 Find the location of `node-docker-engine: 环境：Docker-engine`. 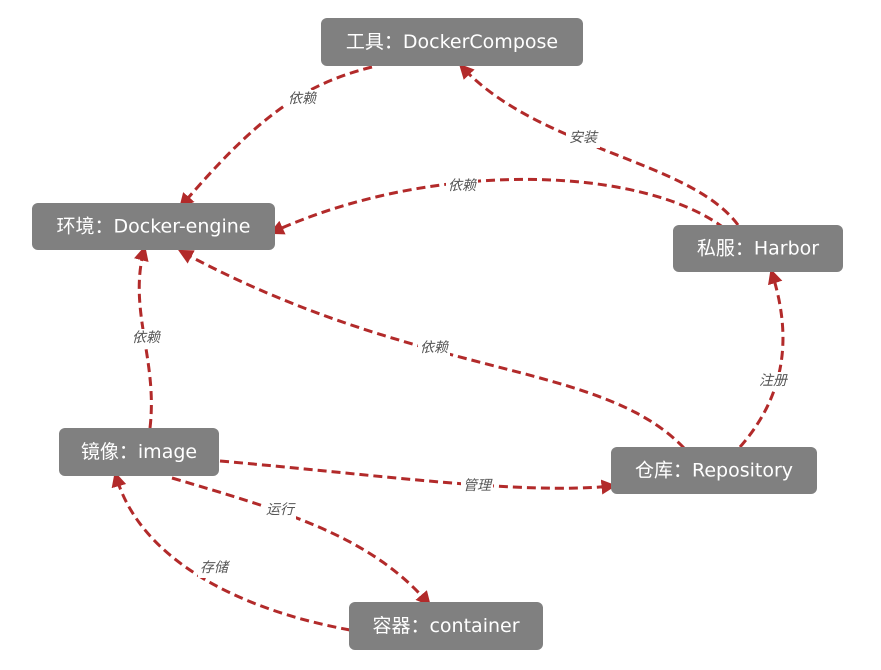

node-docker-engine: 环境：Docker-engine is located at coordinates (153, 226).